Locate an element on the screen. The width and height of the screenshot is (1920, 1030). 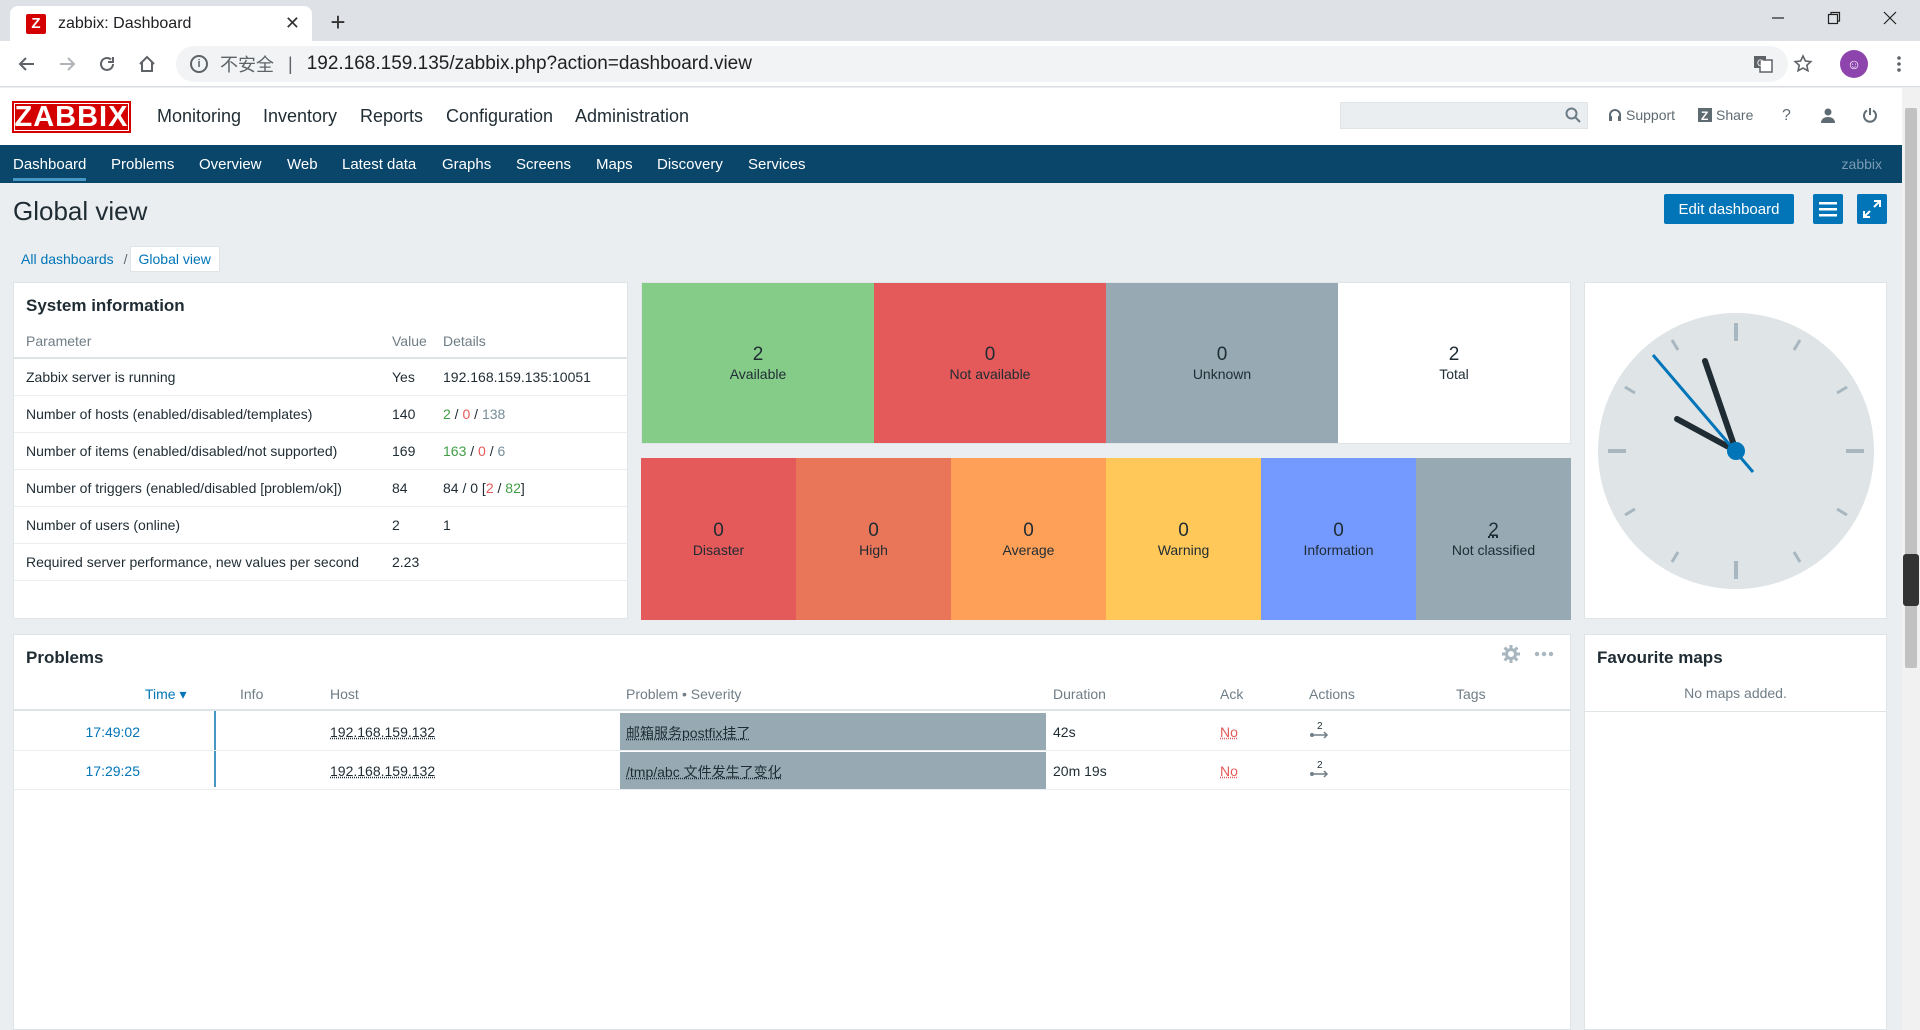
back-icon is located at coordinates (27, 64).